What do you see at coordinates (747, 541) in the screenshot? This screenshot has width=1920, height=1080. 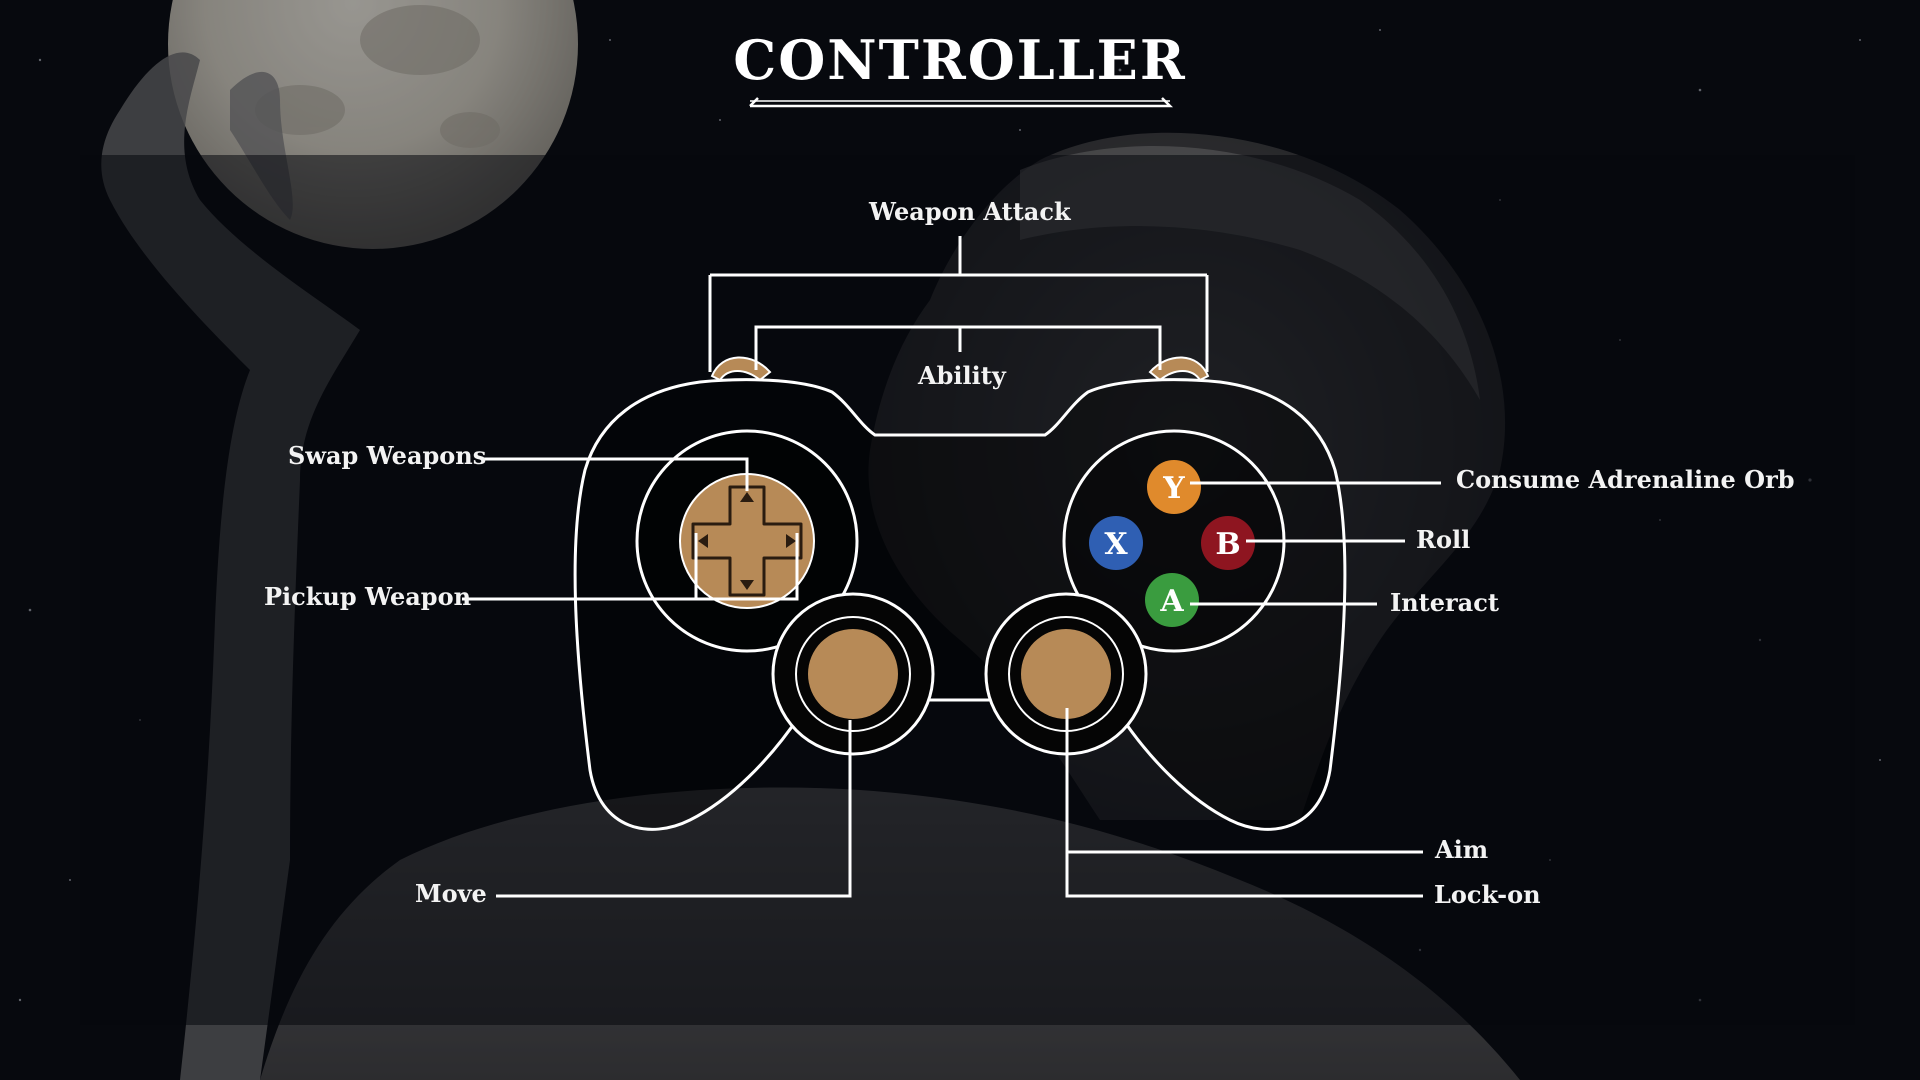 I see `dpad-cross-icon` at bounding box center [747, 541].